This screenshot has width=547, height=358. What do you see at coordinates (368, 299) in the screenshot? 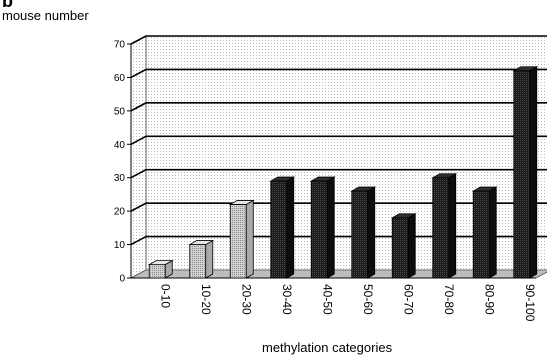
I see `x-tick-label: 50-60` at bounding box center [368, 299].